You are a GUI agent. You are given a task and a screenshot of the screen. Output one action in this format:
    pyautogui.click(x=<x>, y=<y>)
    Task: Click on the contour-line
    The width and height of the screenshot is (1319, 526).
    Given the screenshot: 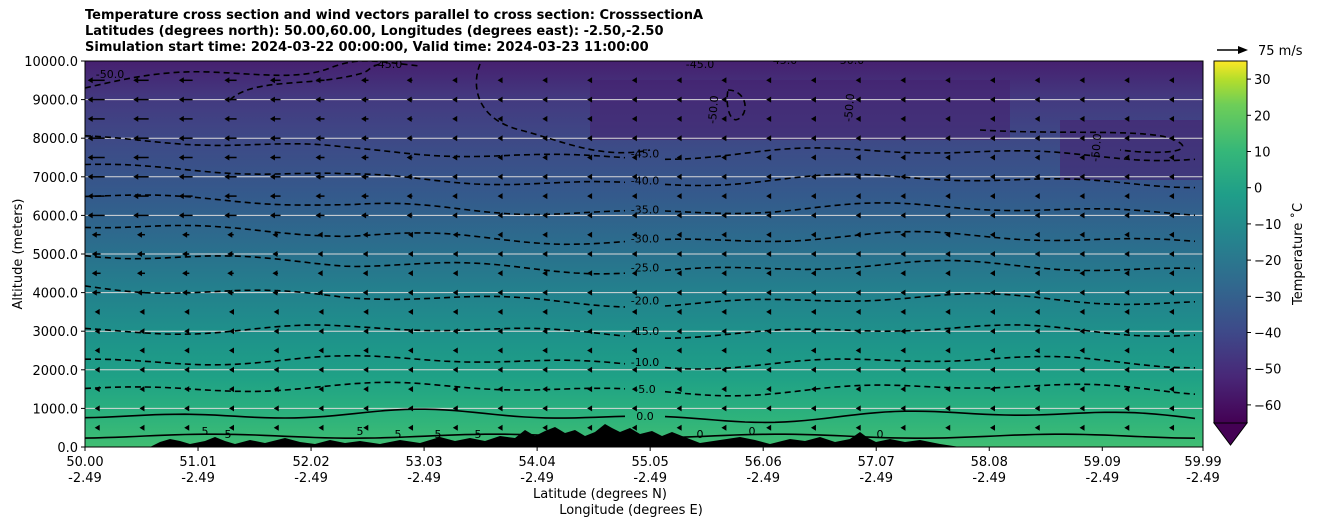 What is the action you would take?
    pyautogui.click(x=640, y=362)
    